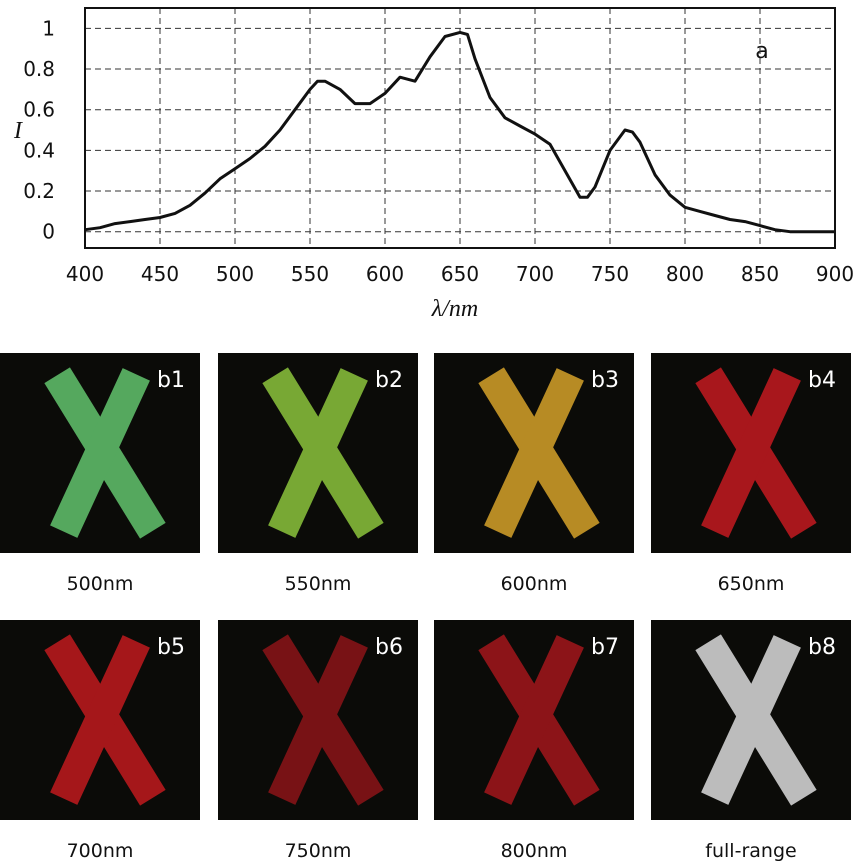 Image resolution: width=860 pixels, height=866 pixels. Describe the element at coordinates (318, 584) in the screenshot. I see `panel-caption: 550nm` at that location.